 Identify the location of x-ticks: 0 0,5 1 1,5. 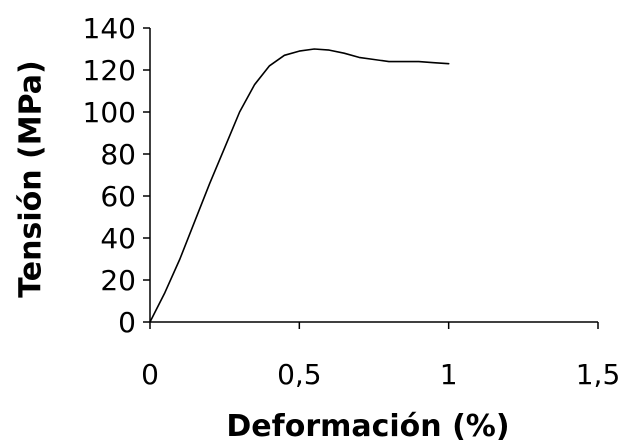
(380, 356).